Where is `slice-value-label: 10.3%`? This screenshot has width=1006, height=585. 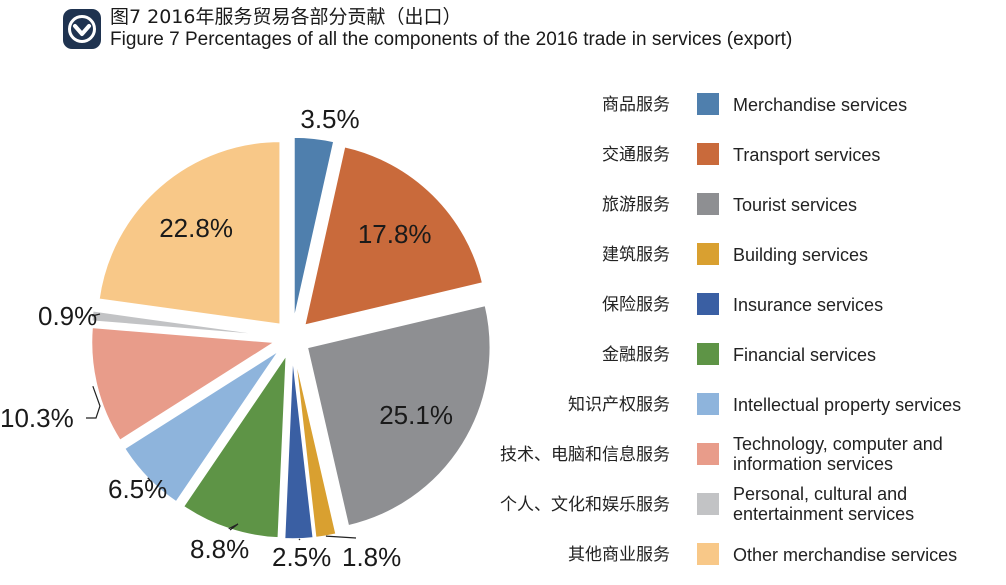
slice-value-label: 10.3% is located at coordinates (37, 418).